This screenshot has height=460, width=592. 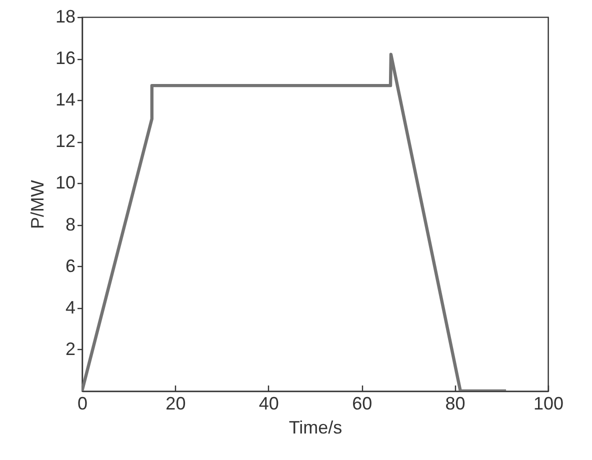 I want to click on y-tick-label: 8, so click(x=70, y=224).